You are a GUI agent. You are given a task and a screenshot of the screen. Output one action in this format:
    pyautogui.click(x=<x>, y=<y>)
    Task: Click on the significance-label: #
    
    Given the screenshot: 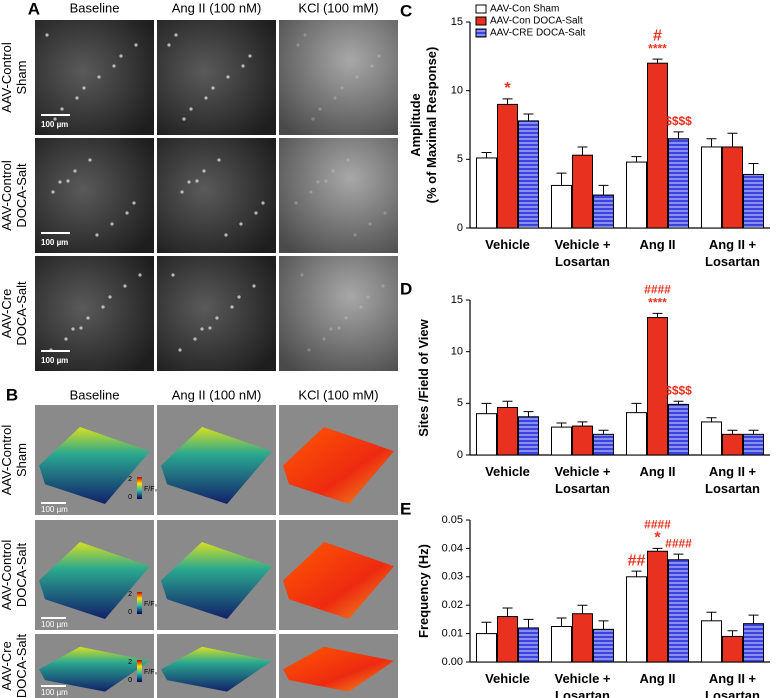 What is the action you would take?
    pyautogui.click(x=657, y=35)
    